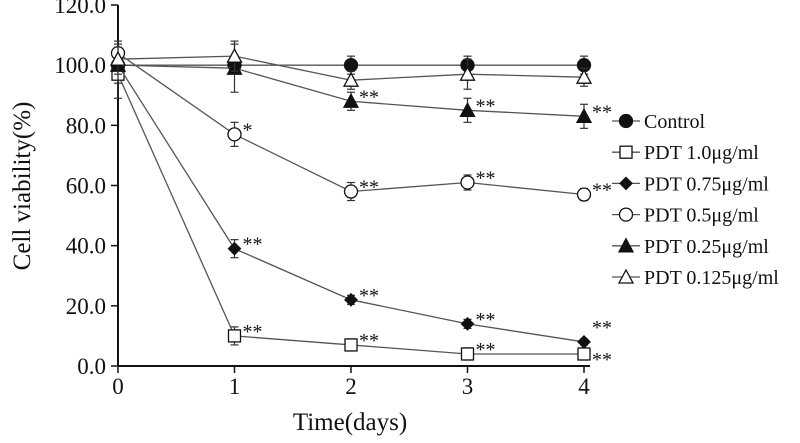 This screenshot has width=800, height=443. Describe the element at coordinates (22, 186) in the screenshot. I see `y-axis-label: Cell viability(%)` at that location.